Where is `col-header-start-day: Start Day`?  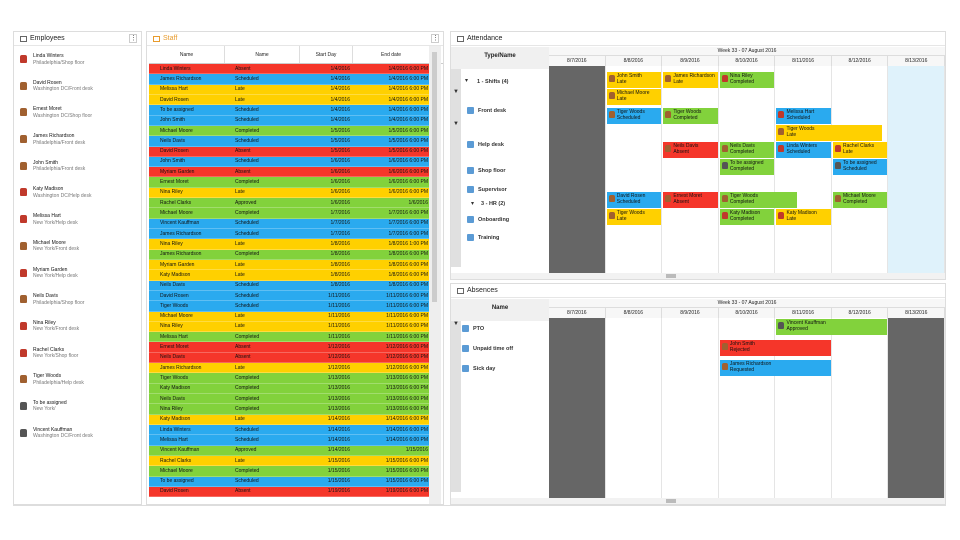 col-header-start-day: Start Day is located at coordinates (326, 54).